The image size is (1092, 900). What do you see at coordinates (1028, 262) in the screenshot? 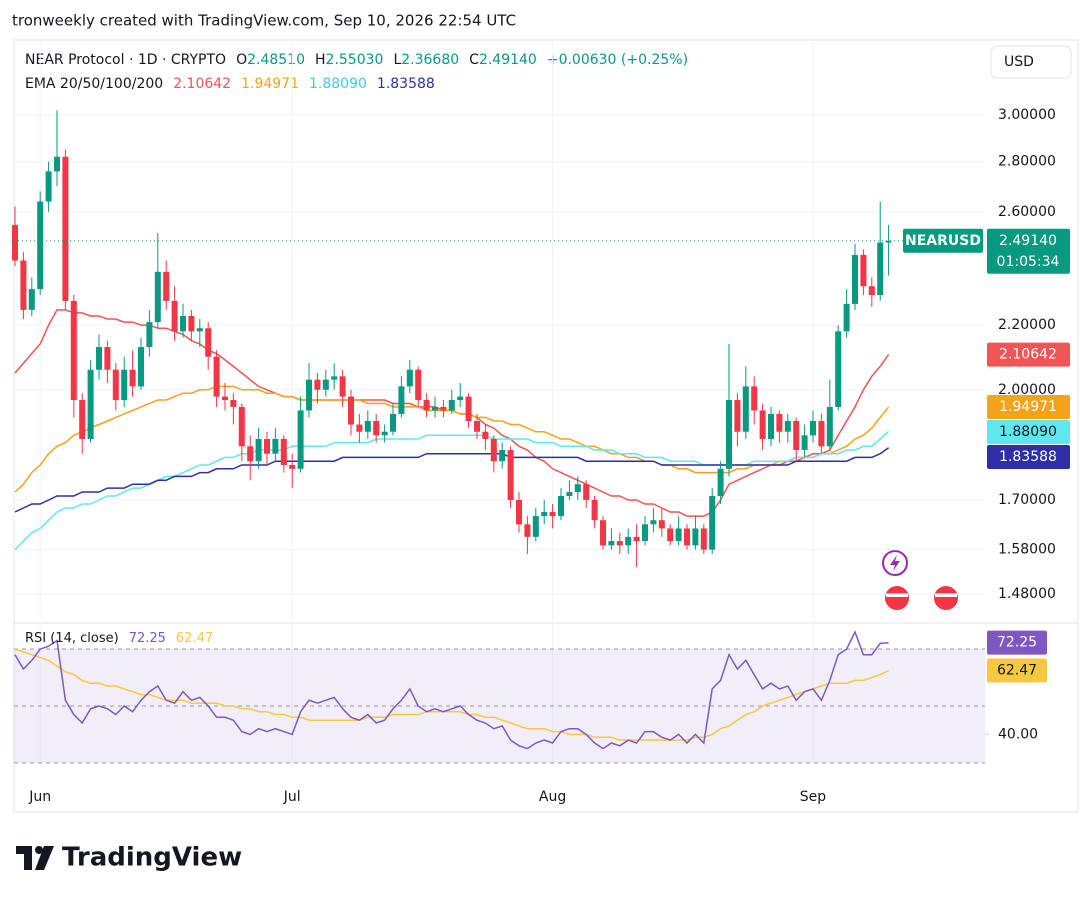
I see `countdown: 01:05:34` at bounding box center [1028, 262].